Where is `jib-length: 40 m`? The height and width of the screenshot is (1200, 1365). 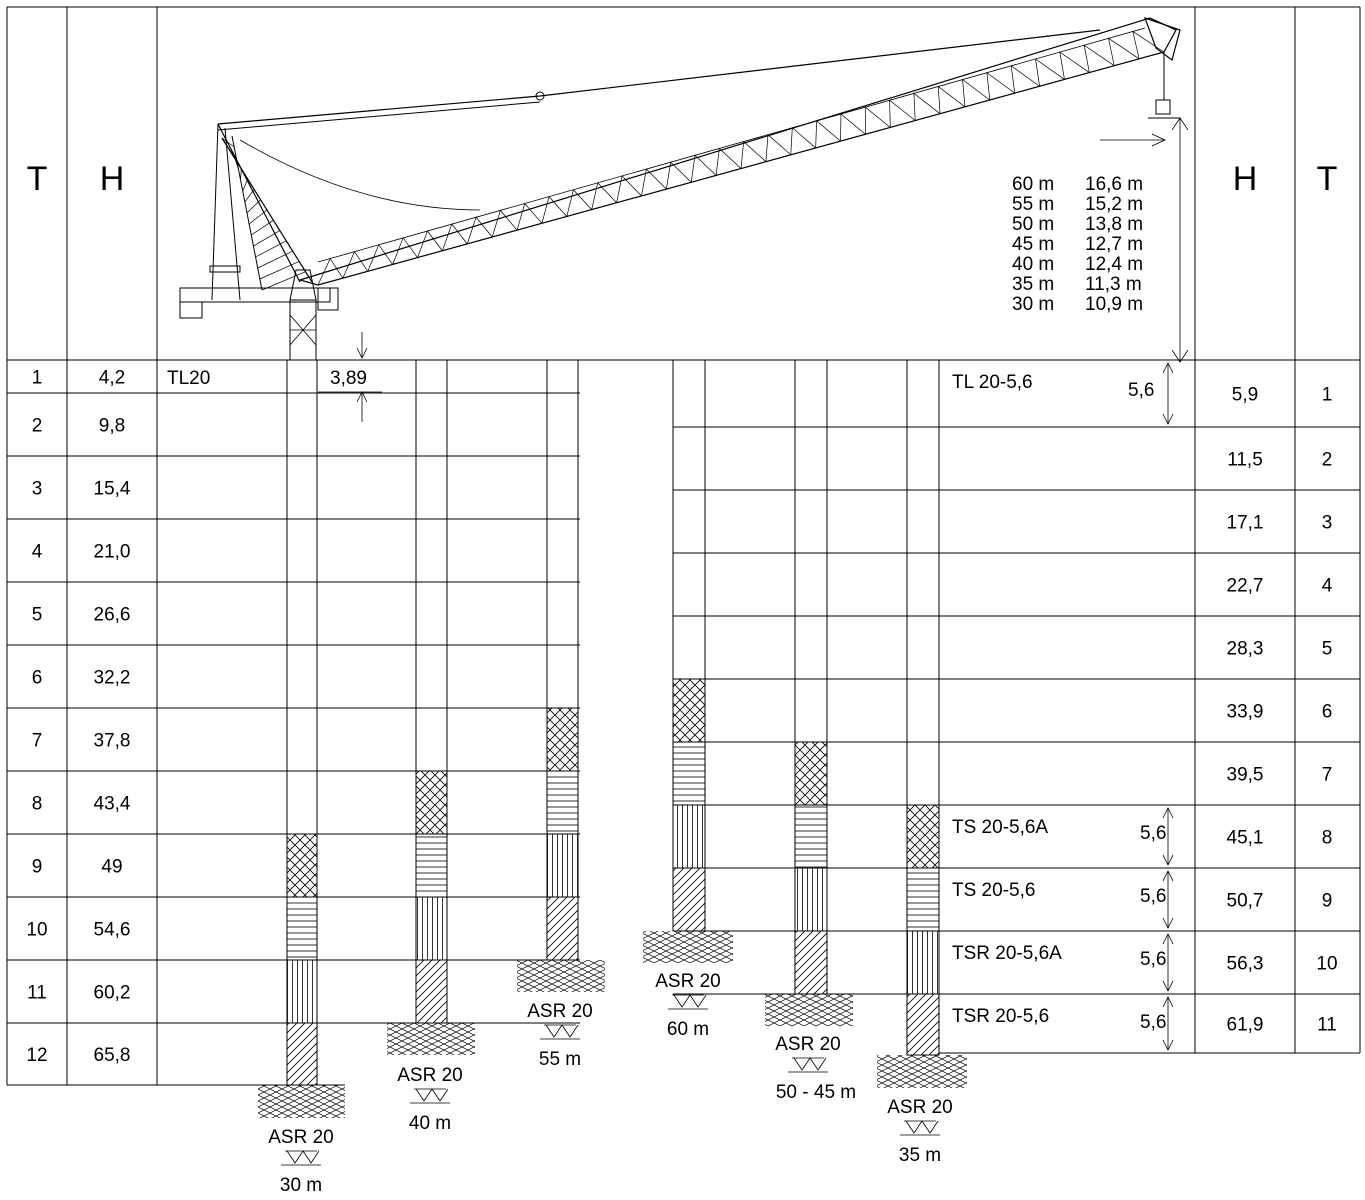
jib-length: 40 m is located at coordinates (1033, 264).